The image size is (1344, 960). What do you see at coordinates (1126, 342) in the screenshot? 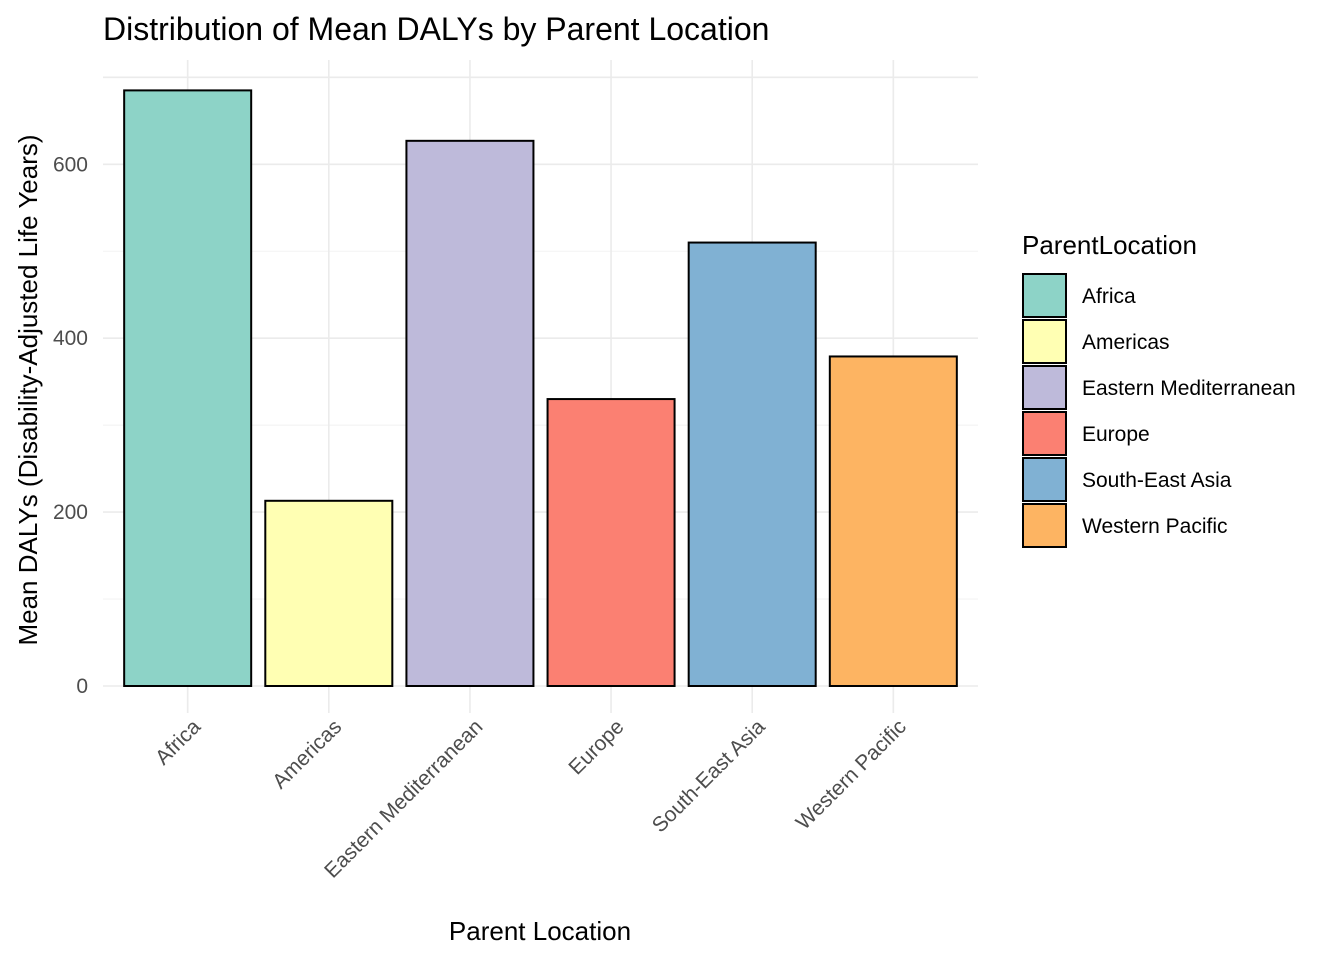
I see `legend-label: Americas` at bounding box center [1126, 342].